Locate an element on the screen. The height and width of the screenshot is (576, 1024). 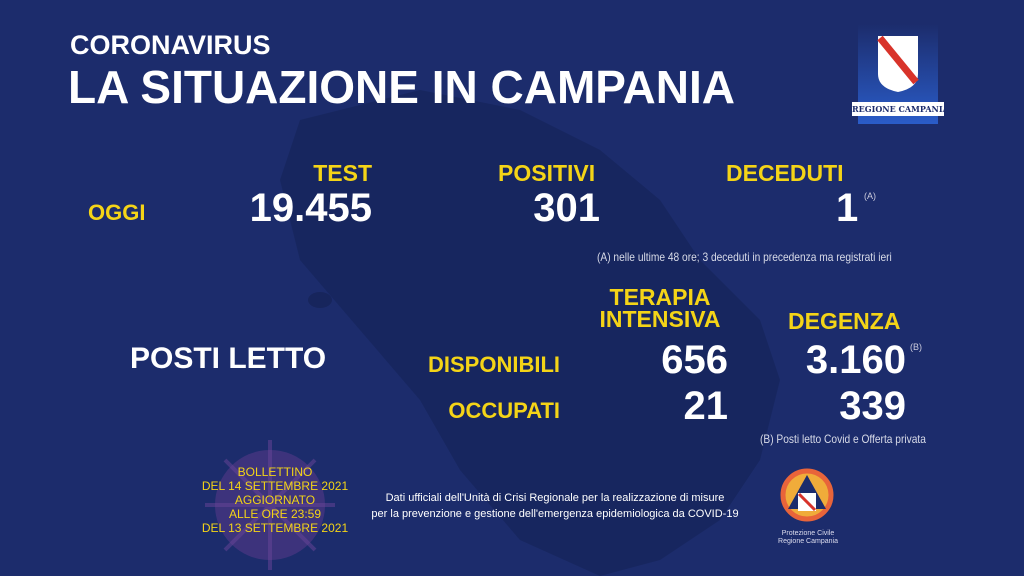
degenza-disponibili-value: 3.160 is located at coordinates (855, 360).